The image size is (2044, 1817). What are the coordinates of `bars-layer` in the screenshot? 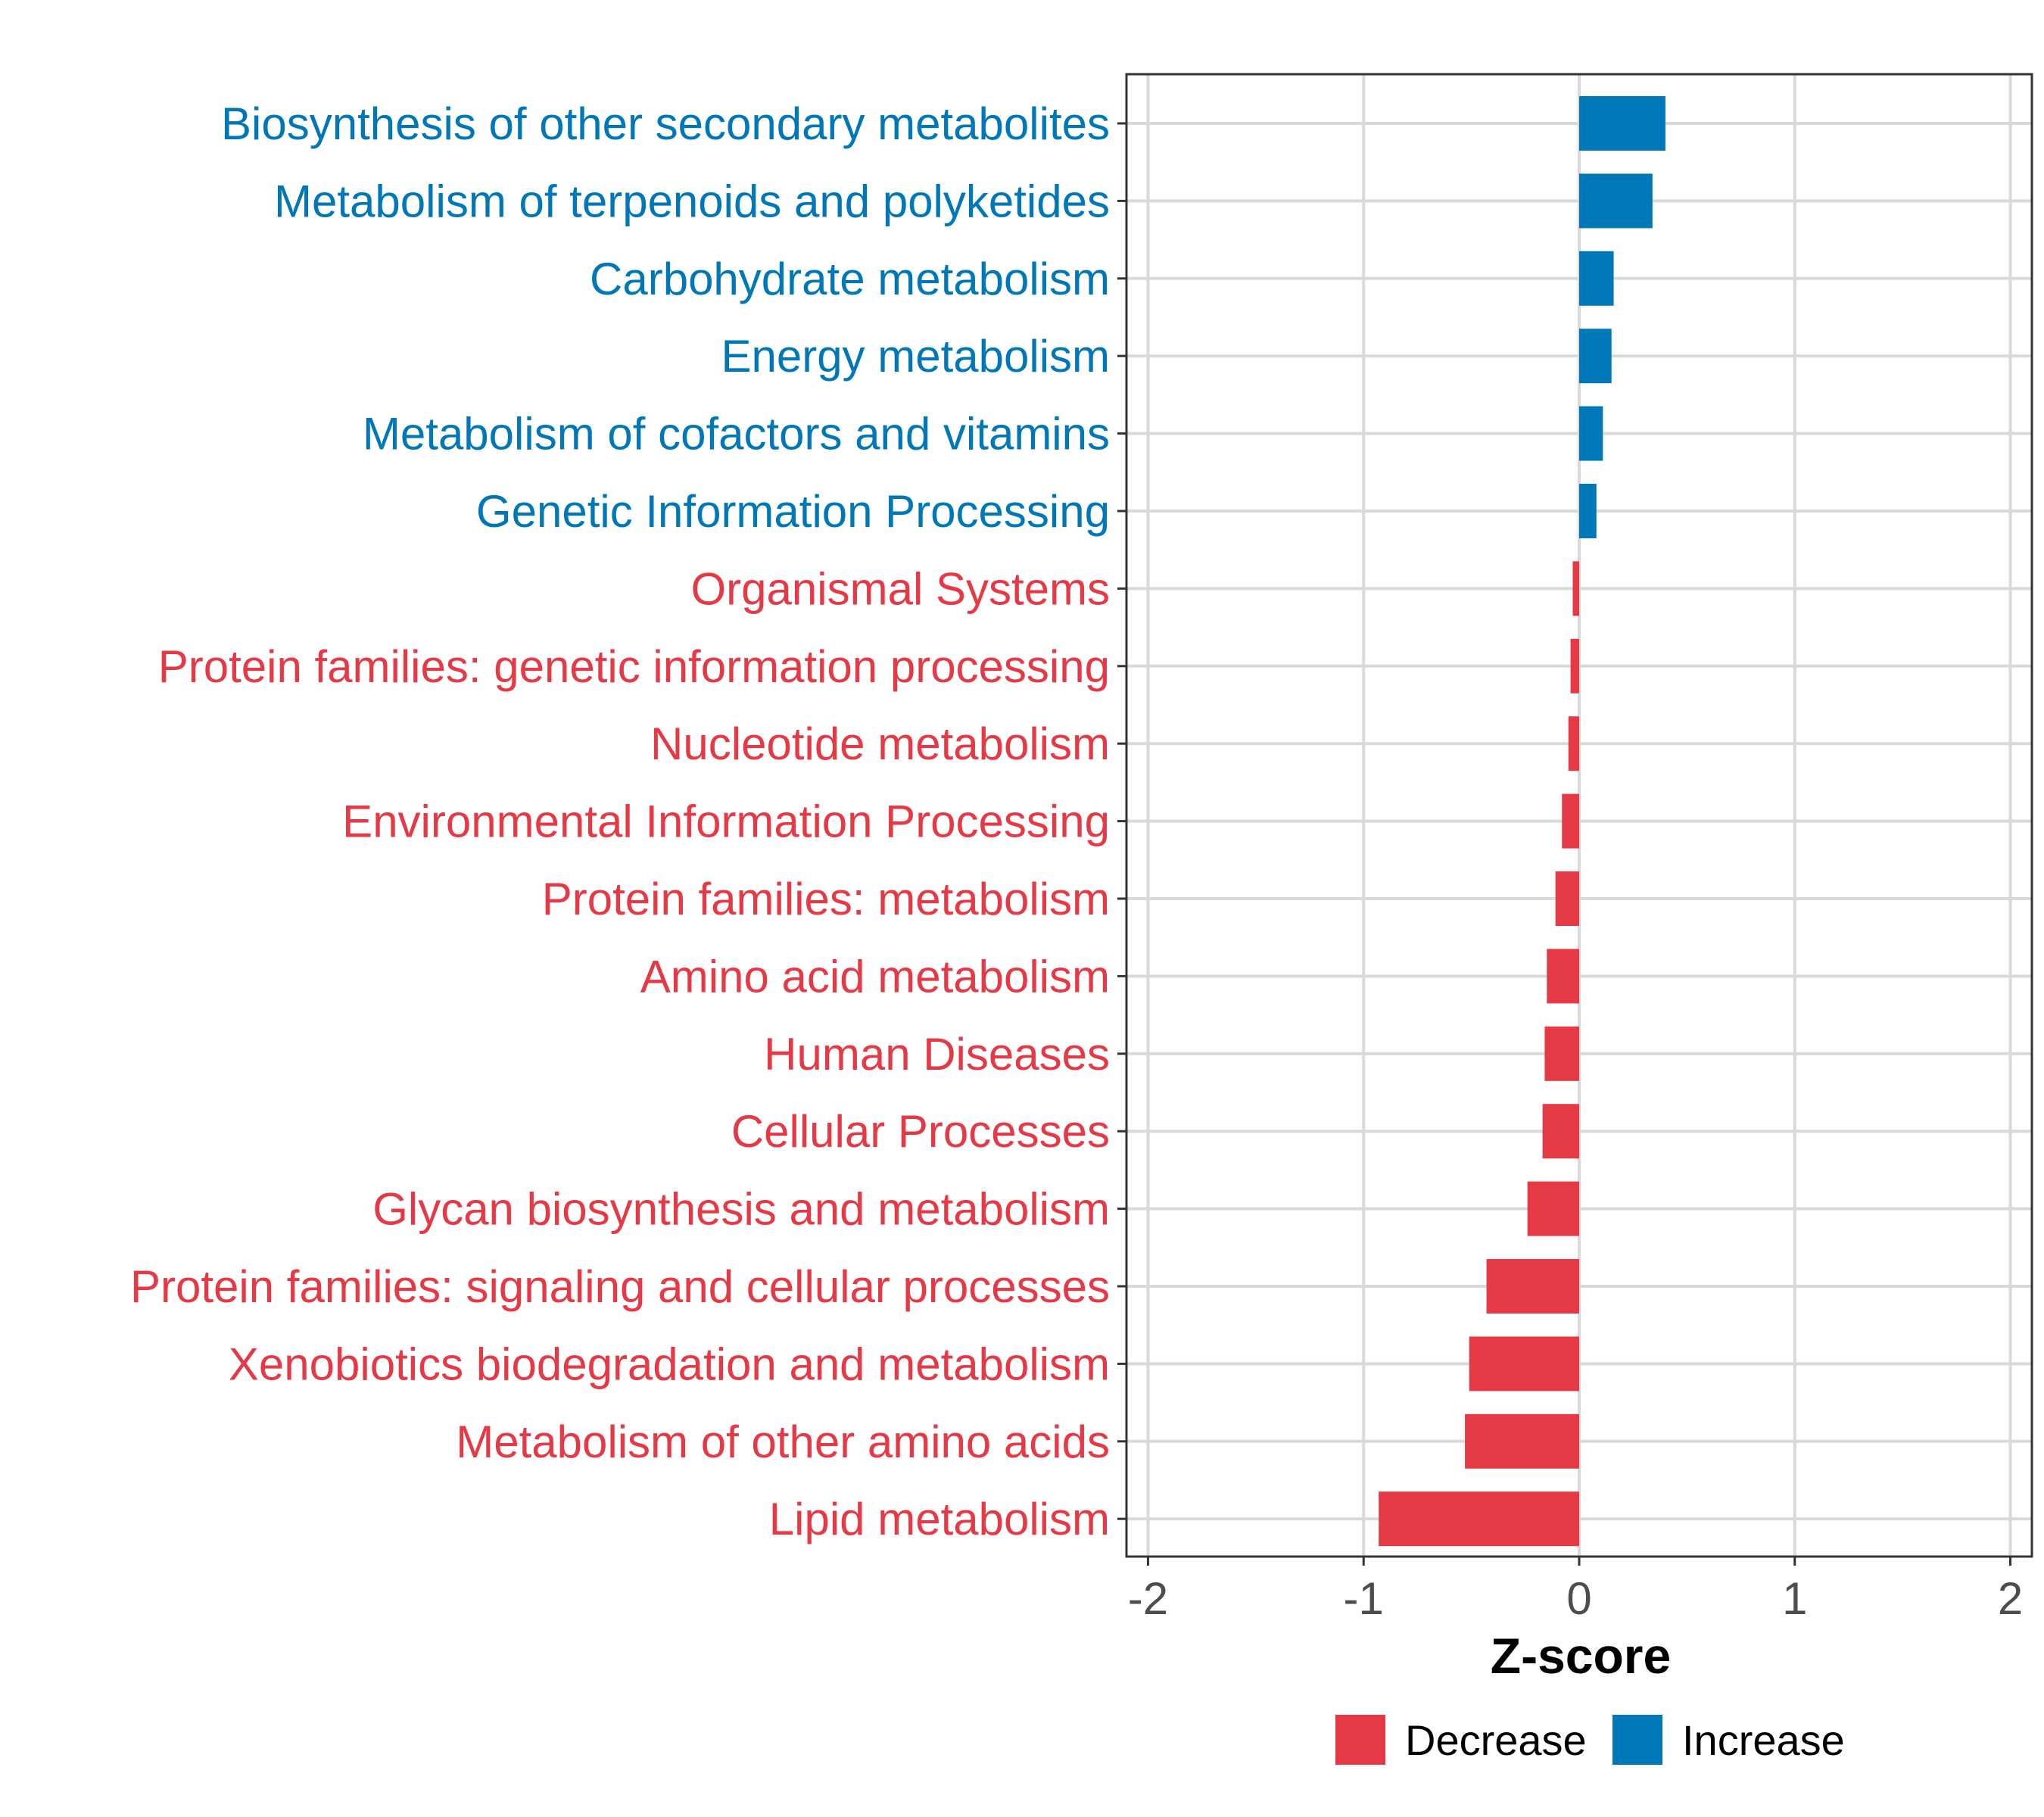 It's located at (1522, 821).